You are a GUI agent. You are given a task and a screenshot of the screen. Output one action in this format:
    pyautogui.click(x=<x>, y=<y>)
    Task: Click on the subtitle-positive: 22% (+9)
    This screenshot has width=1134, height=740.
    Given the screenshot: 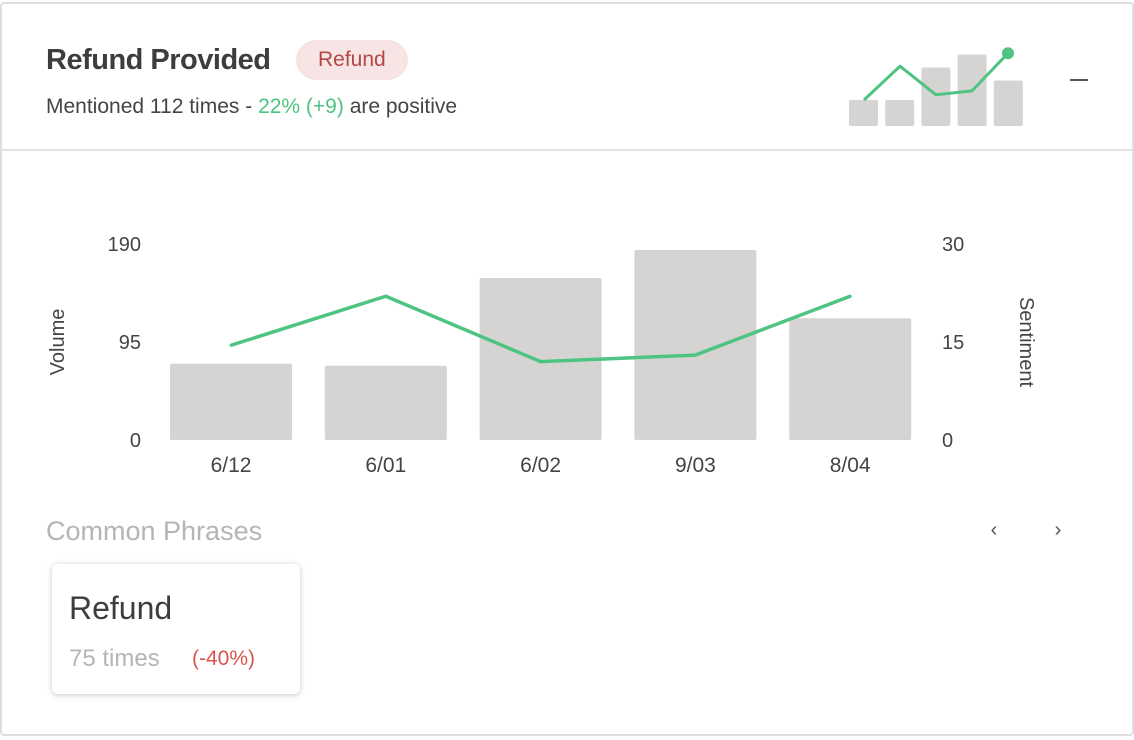 What is the action you would take?
    pyautogui.click(x=301, y=106)
    